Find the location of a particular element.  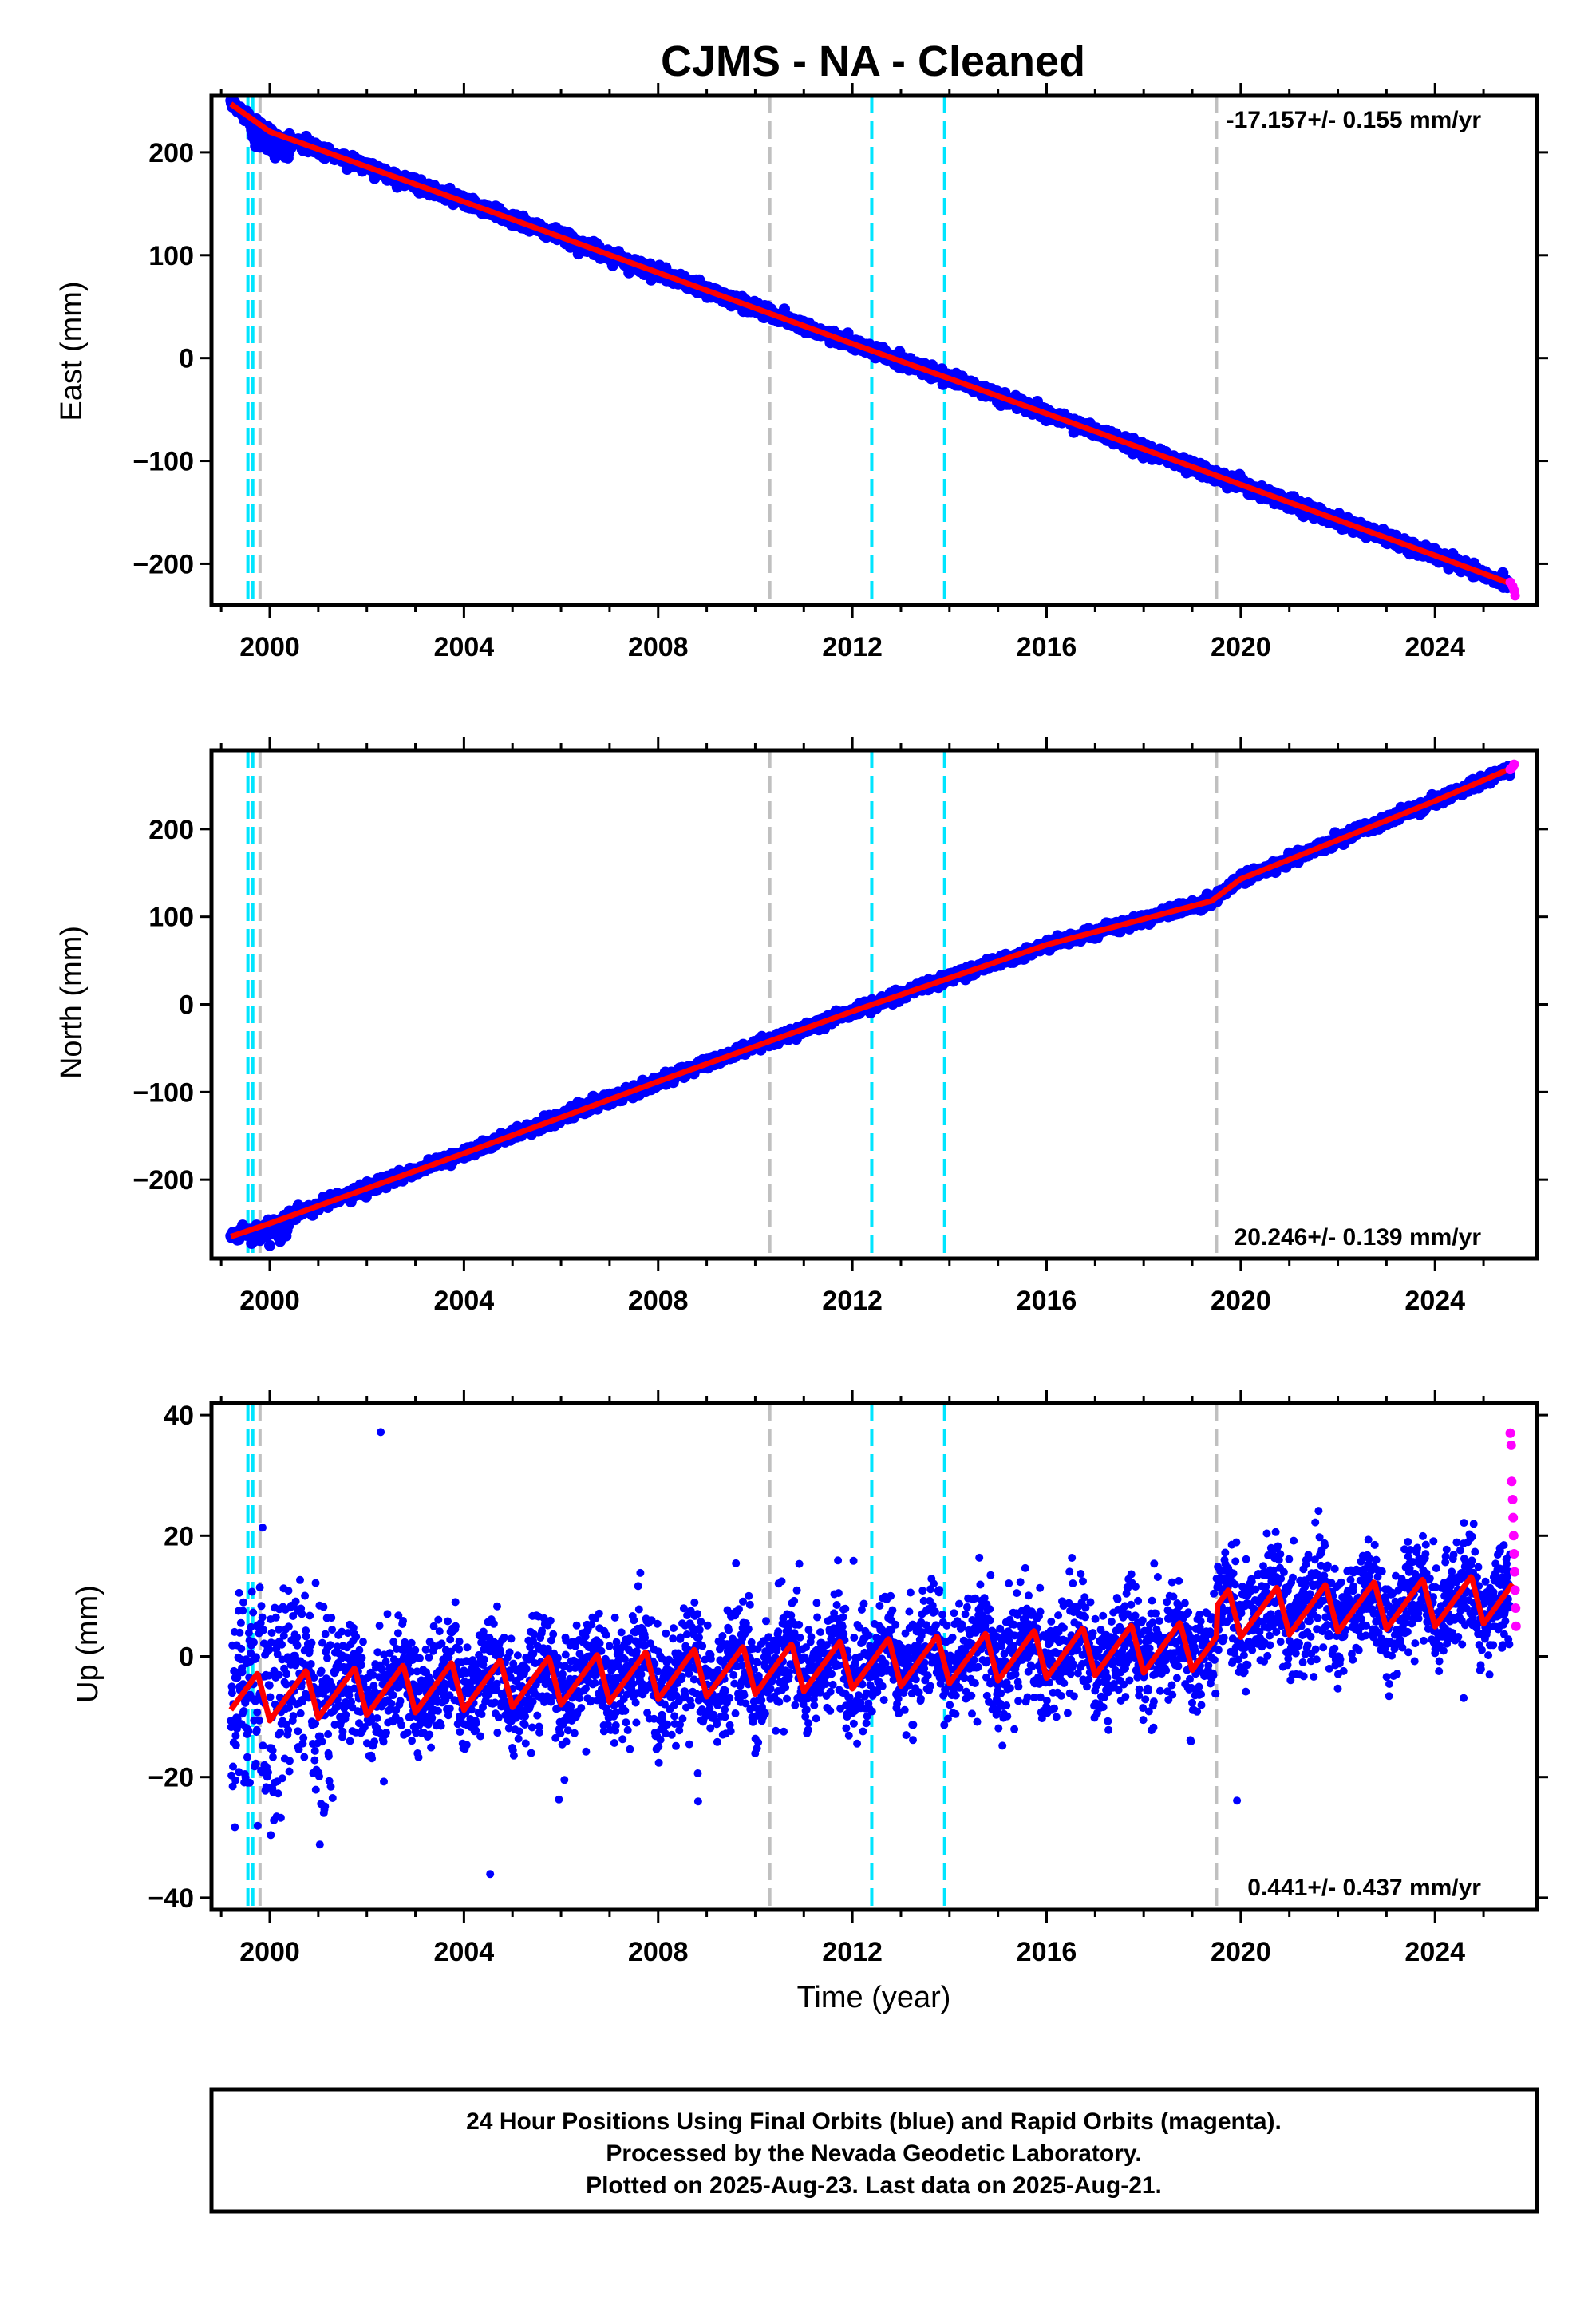

east-x-tick-label: 2012 is located at coordinates (853, 647).